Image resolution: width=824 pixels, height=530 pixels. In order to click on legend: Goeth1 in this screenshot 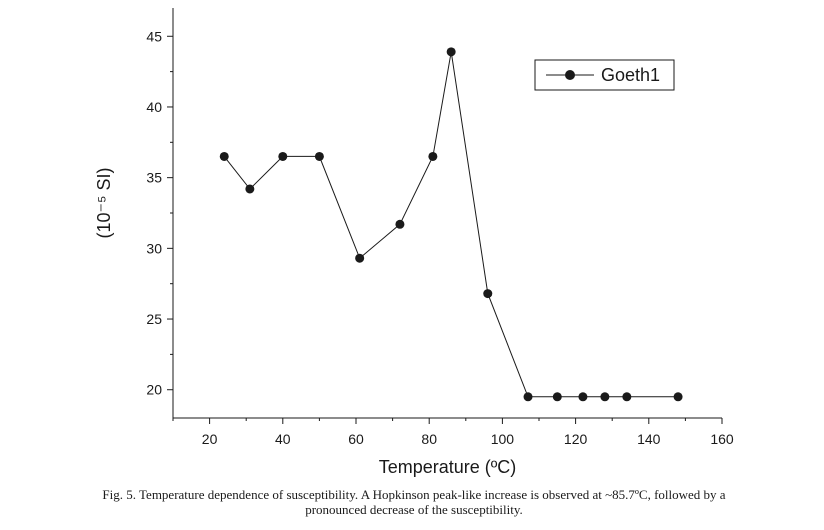, I will do `click(604, 75)`.